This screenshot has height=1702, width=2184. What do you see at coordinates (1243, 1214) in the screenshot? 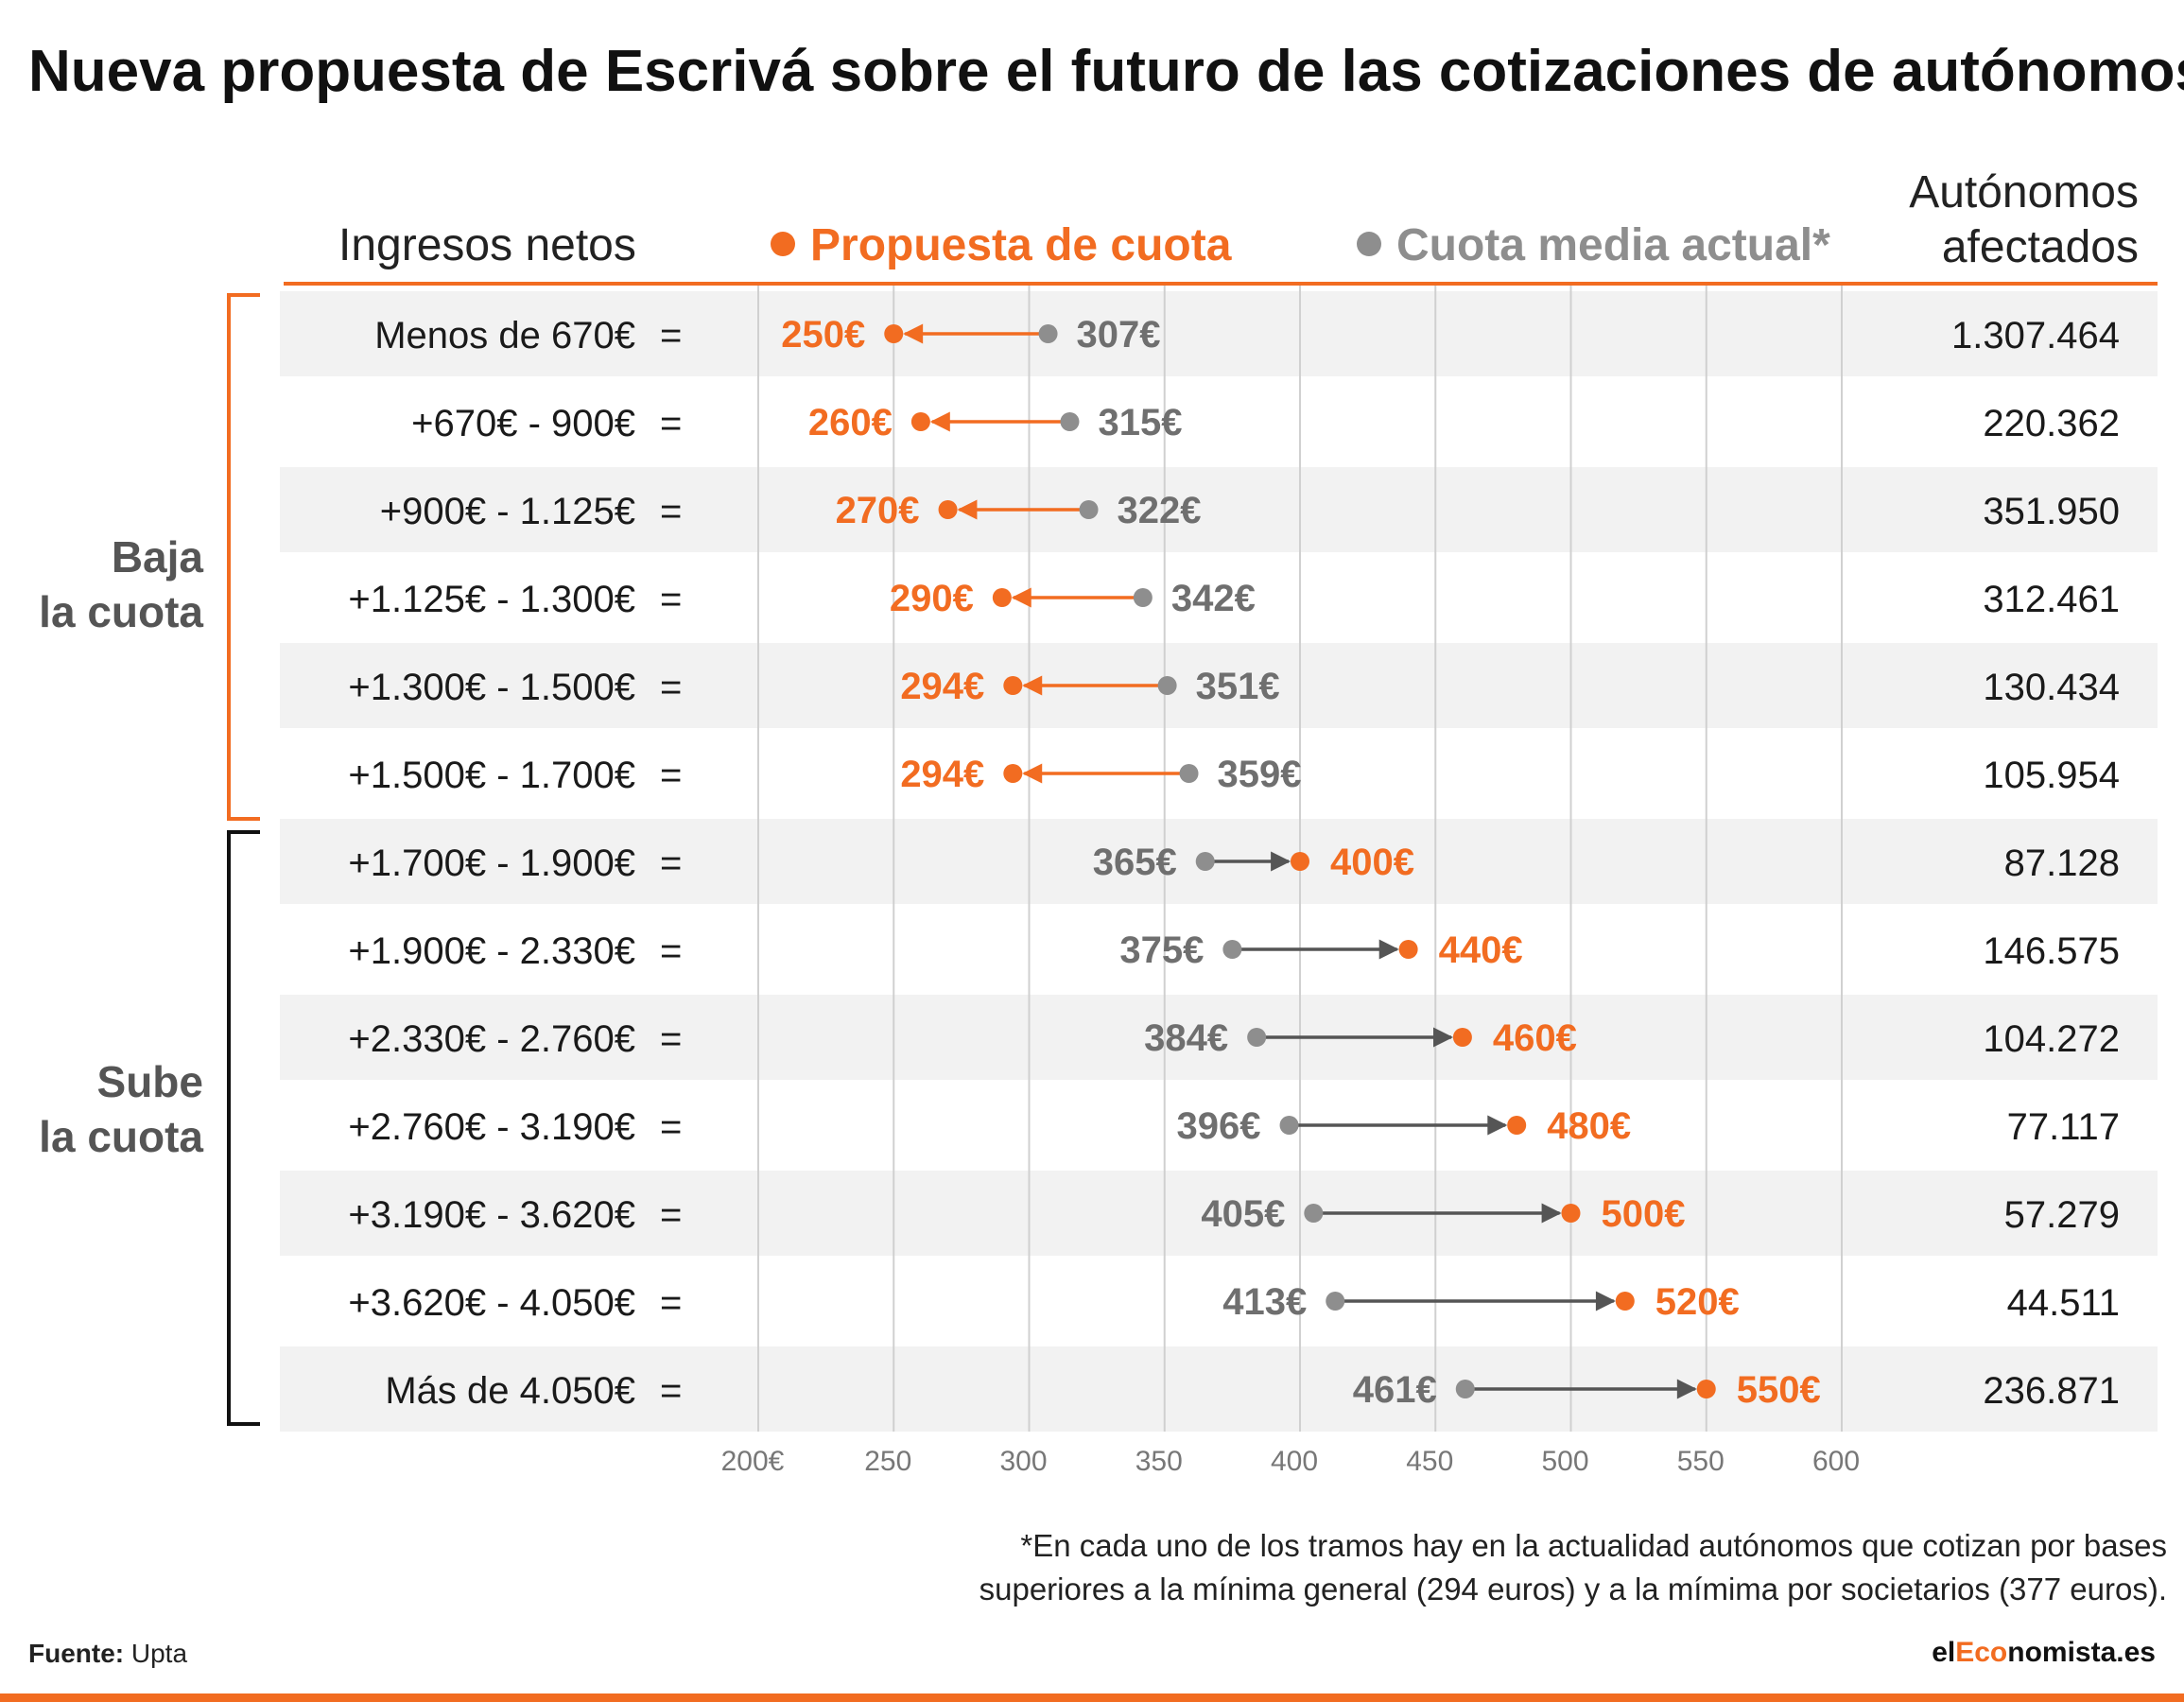
I see `actual-value-label: 405€` at bounding box center [1243, 1214].